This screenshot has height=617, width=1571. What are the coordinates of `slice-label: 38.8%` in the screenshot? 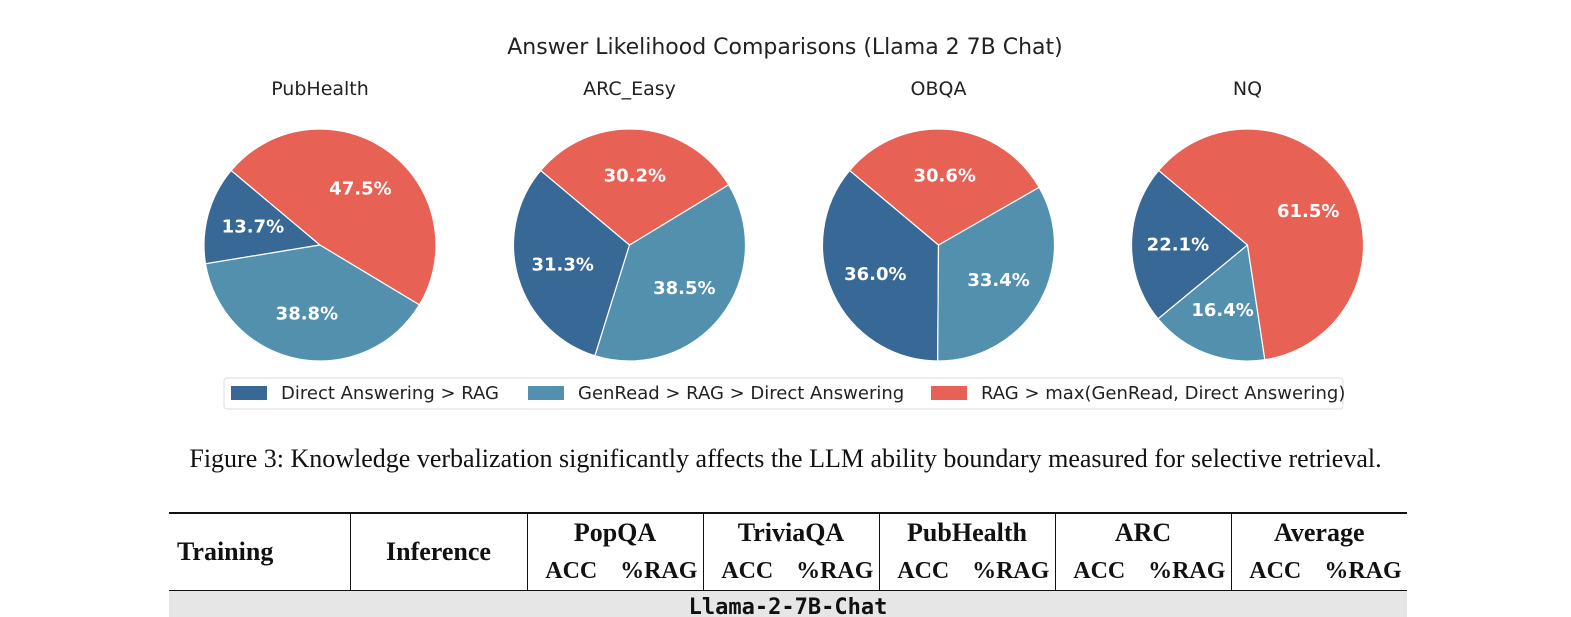 It's located at (307, 313).